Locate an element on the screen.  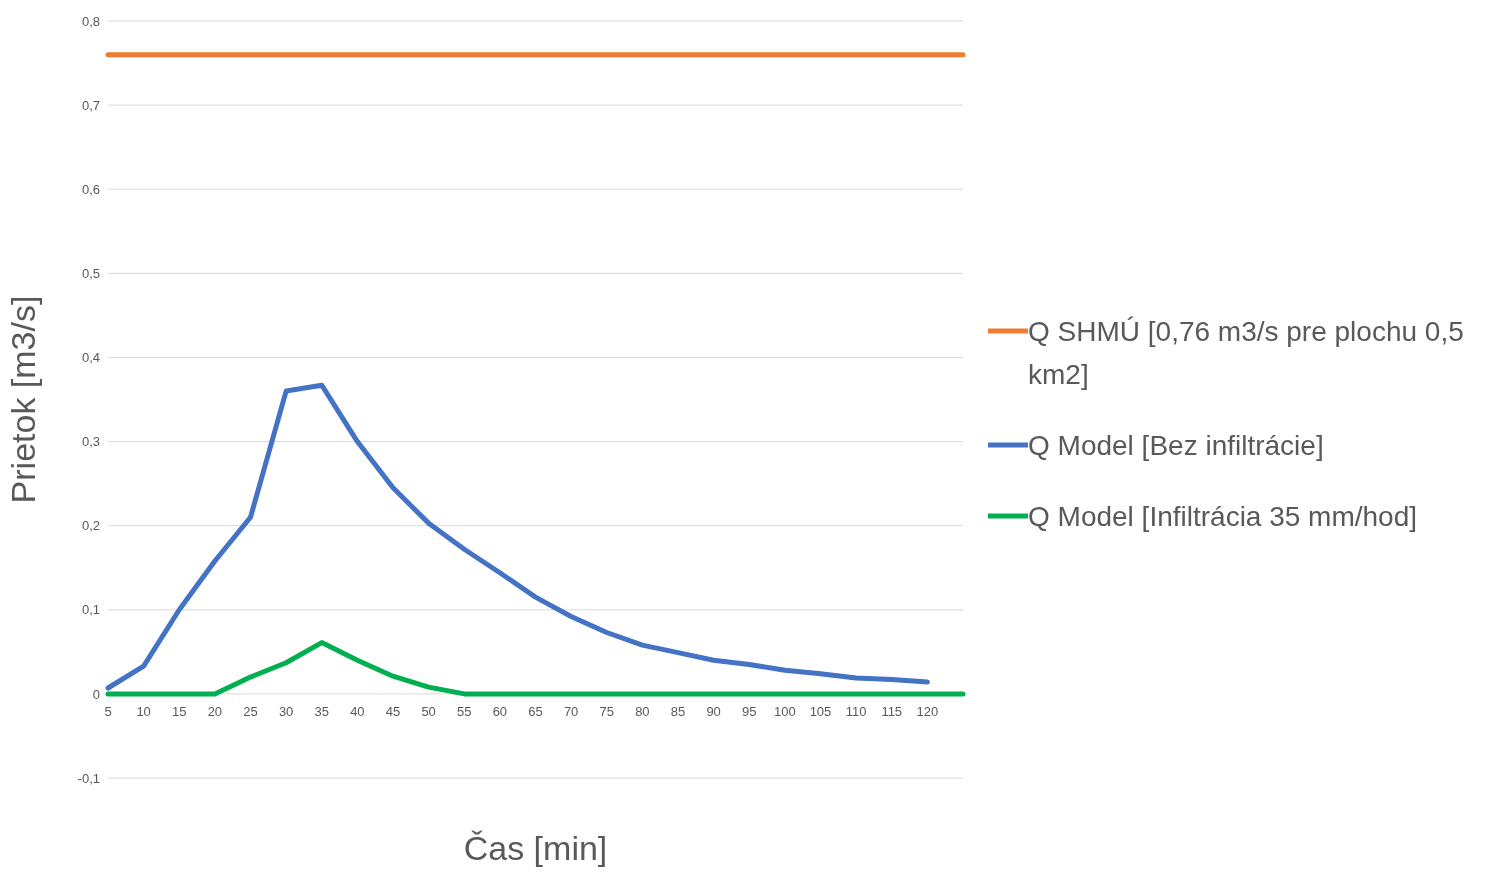
x-tick-label: 45 is located at coordinates (393, 711).